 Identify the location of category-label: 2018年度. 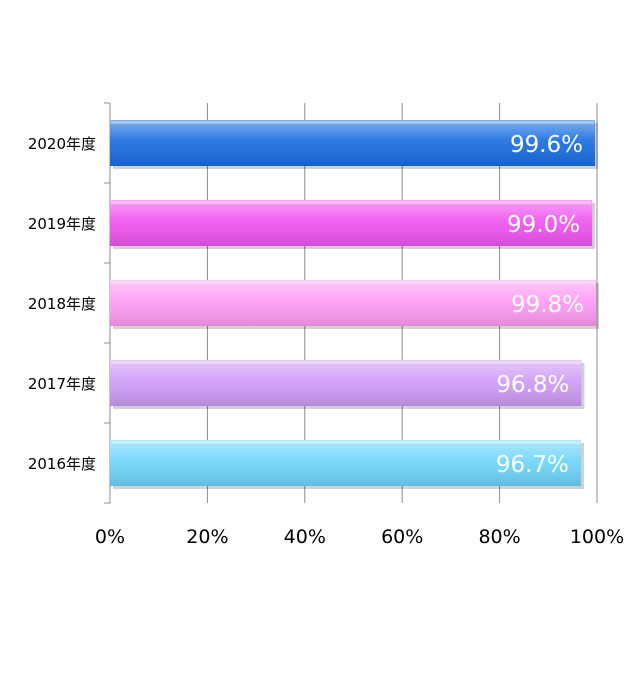
(62, 304).